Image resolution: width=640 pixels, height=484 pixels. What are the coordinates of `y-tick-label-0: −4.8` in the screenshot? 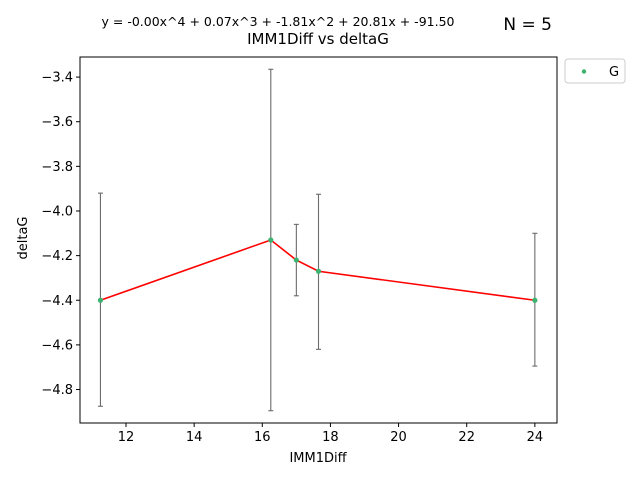 It's located at (57, 390).